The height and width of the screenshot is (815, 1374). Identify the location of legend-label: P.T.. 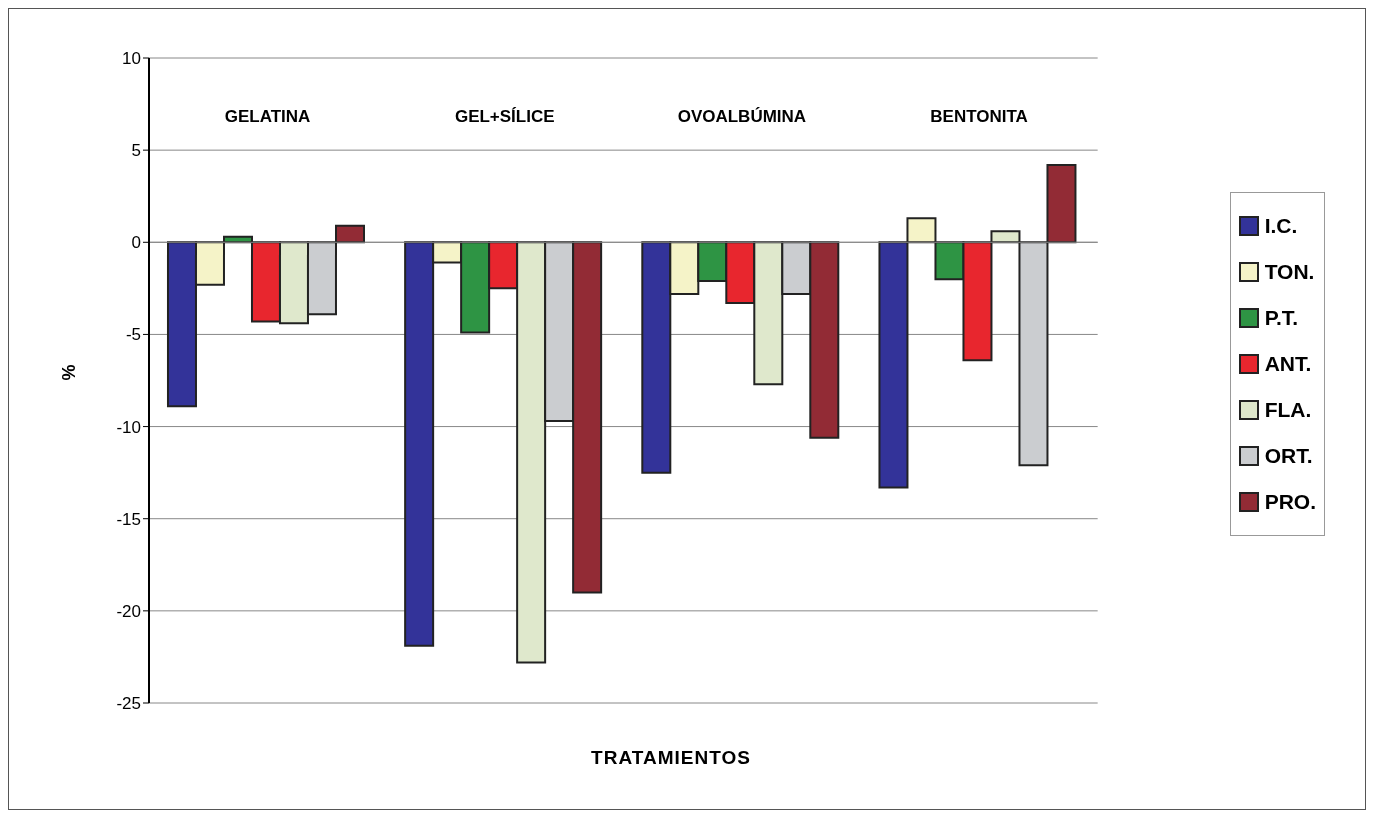
(1281, 318).